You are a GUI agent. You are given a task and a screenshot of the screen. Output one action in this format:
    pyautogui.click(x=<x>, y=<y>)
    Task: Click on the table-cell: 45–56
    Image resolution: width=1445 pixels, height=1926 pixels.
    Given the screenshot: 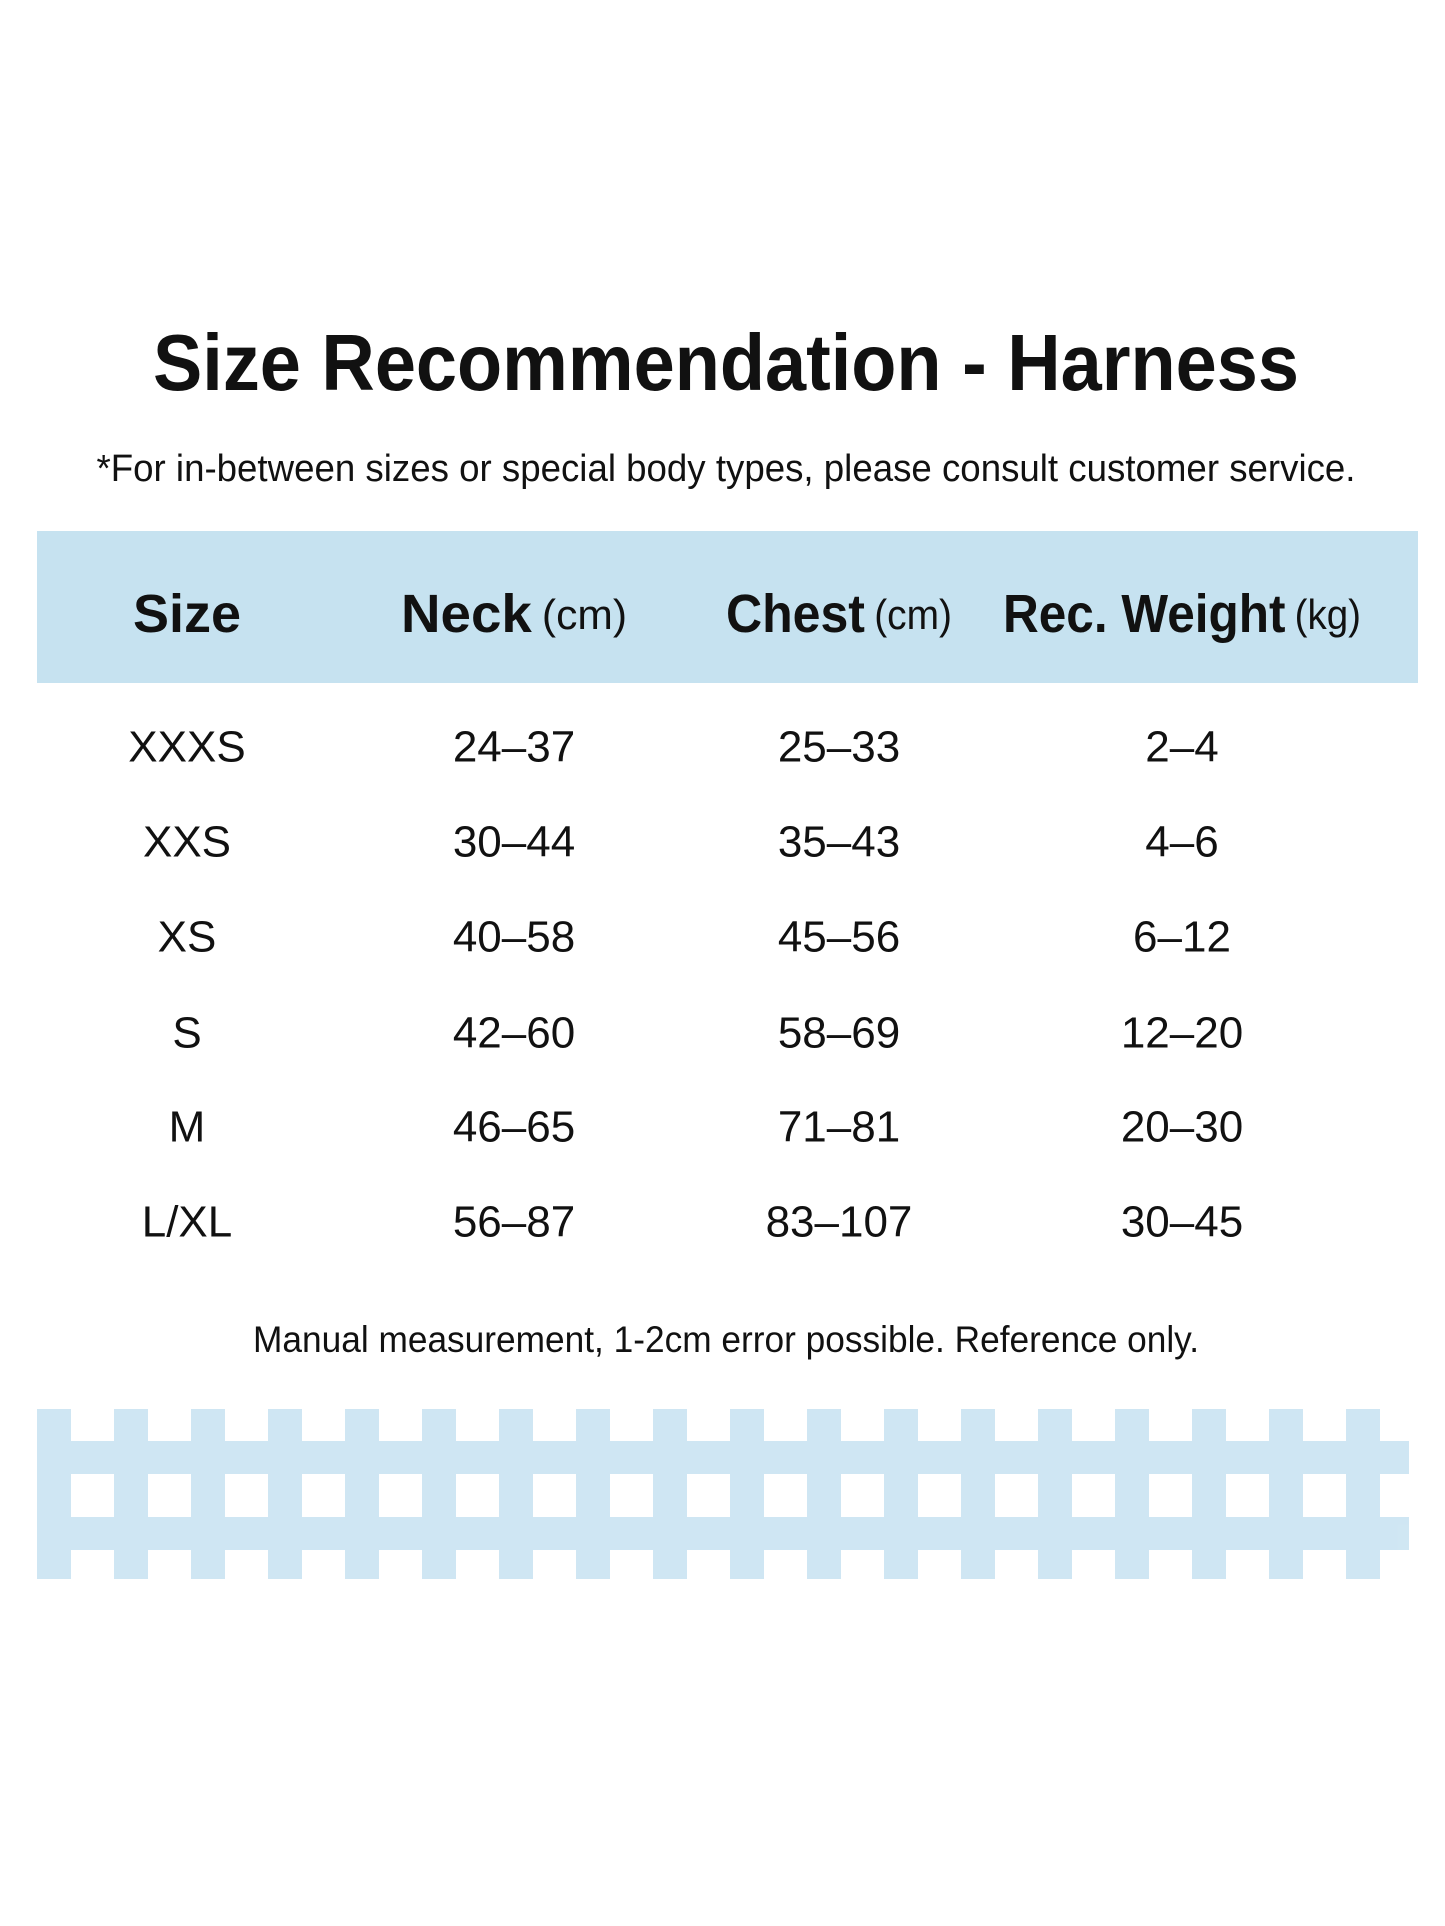 What is the action you would take?
    pyautogui.click(x=839, y=937)
    